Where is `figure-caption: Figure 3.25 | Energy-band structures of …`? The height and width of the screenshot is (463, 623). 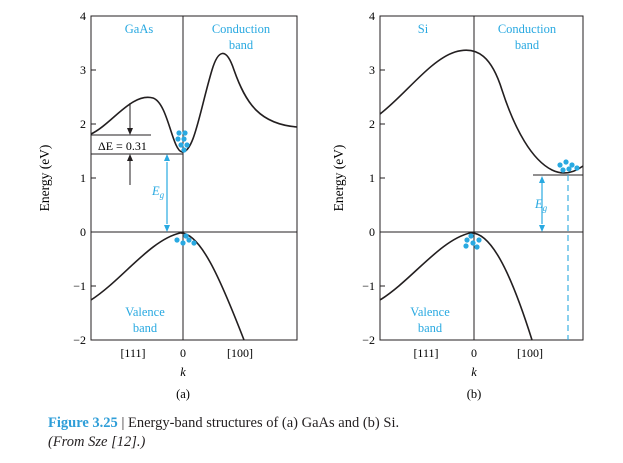 figure-caption: Figure 3.25 | Energy-band structures of … is located at coordinates (328, 433).